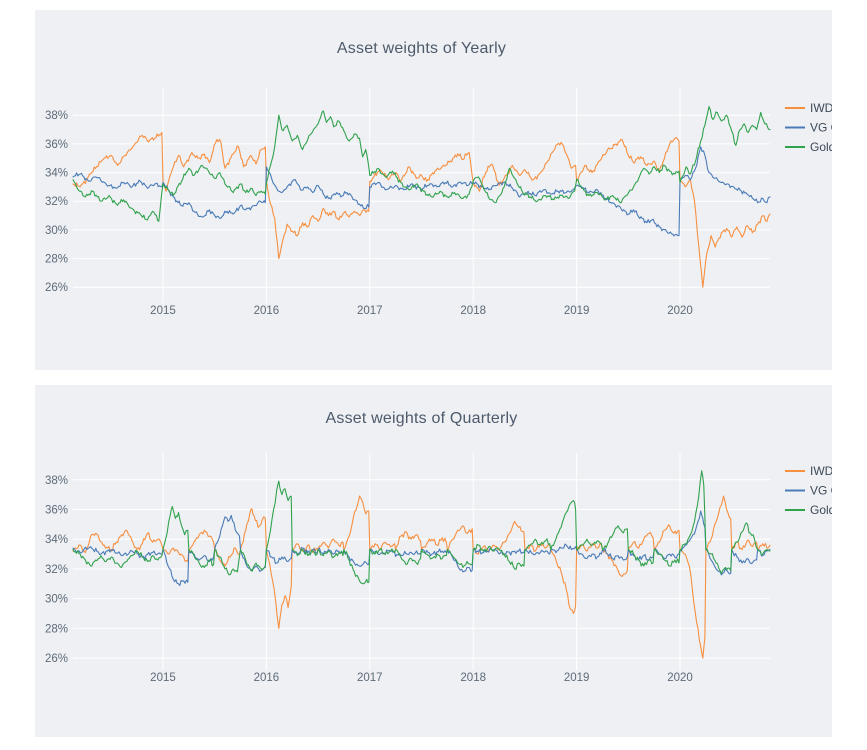 The image size is (867, 750). I want to click on series-line-vg-gb, so click(421, 191).